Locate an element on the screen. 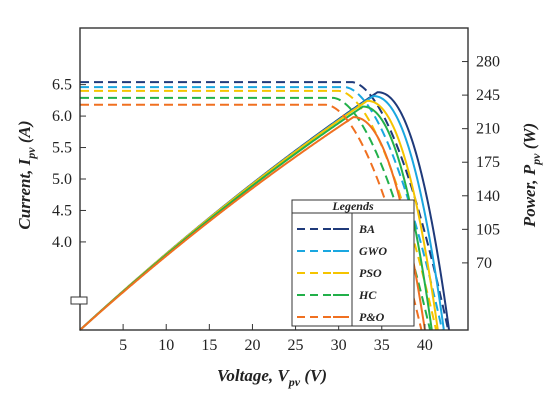  legend-box is located at coordinates (353, 263).